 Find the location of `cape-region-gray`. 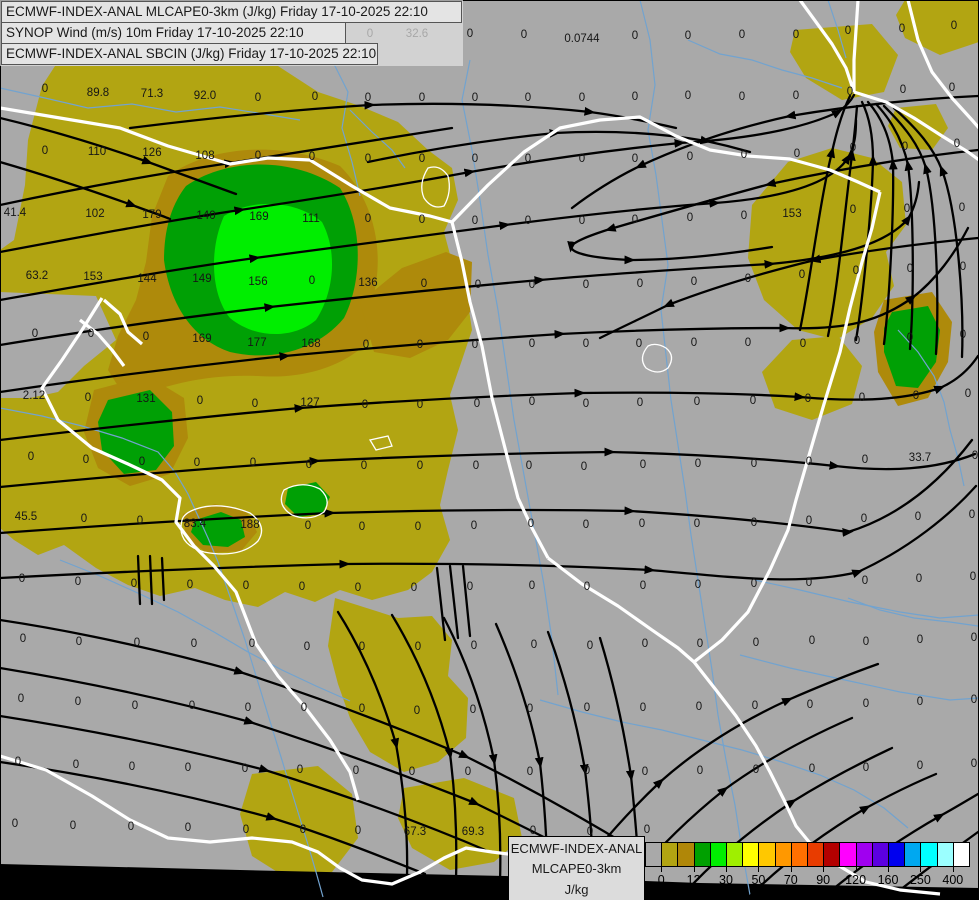

cape-region-gray is located at coordinates (58, 345).